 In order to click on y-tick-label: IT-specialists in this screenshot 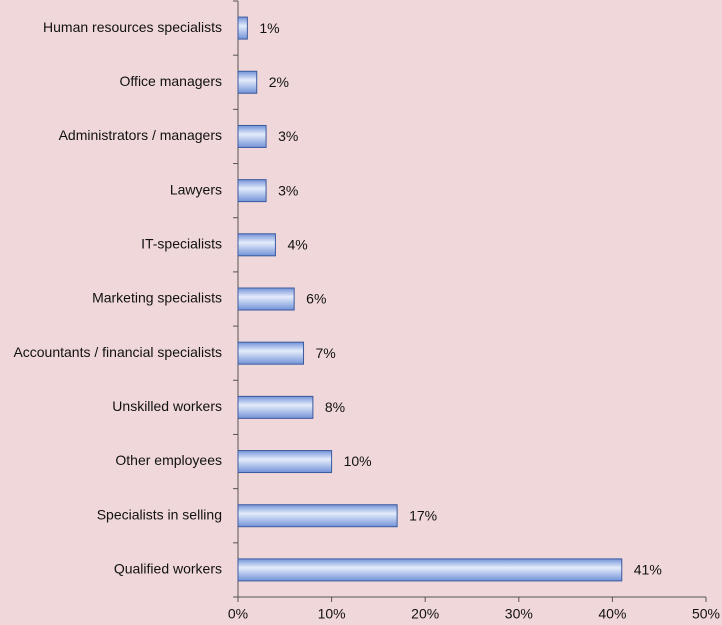, I will do `click(181, 244)`.